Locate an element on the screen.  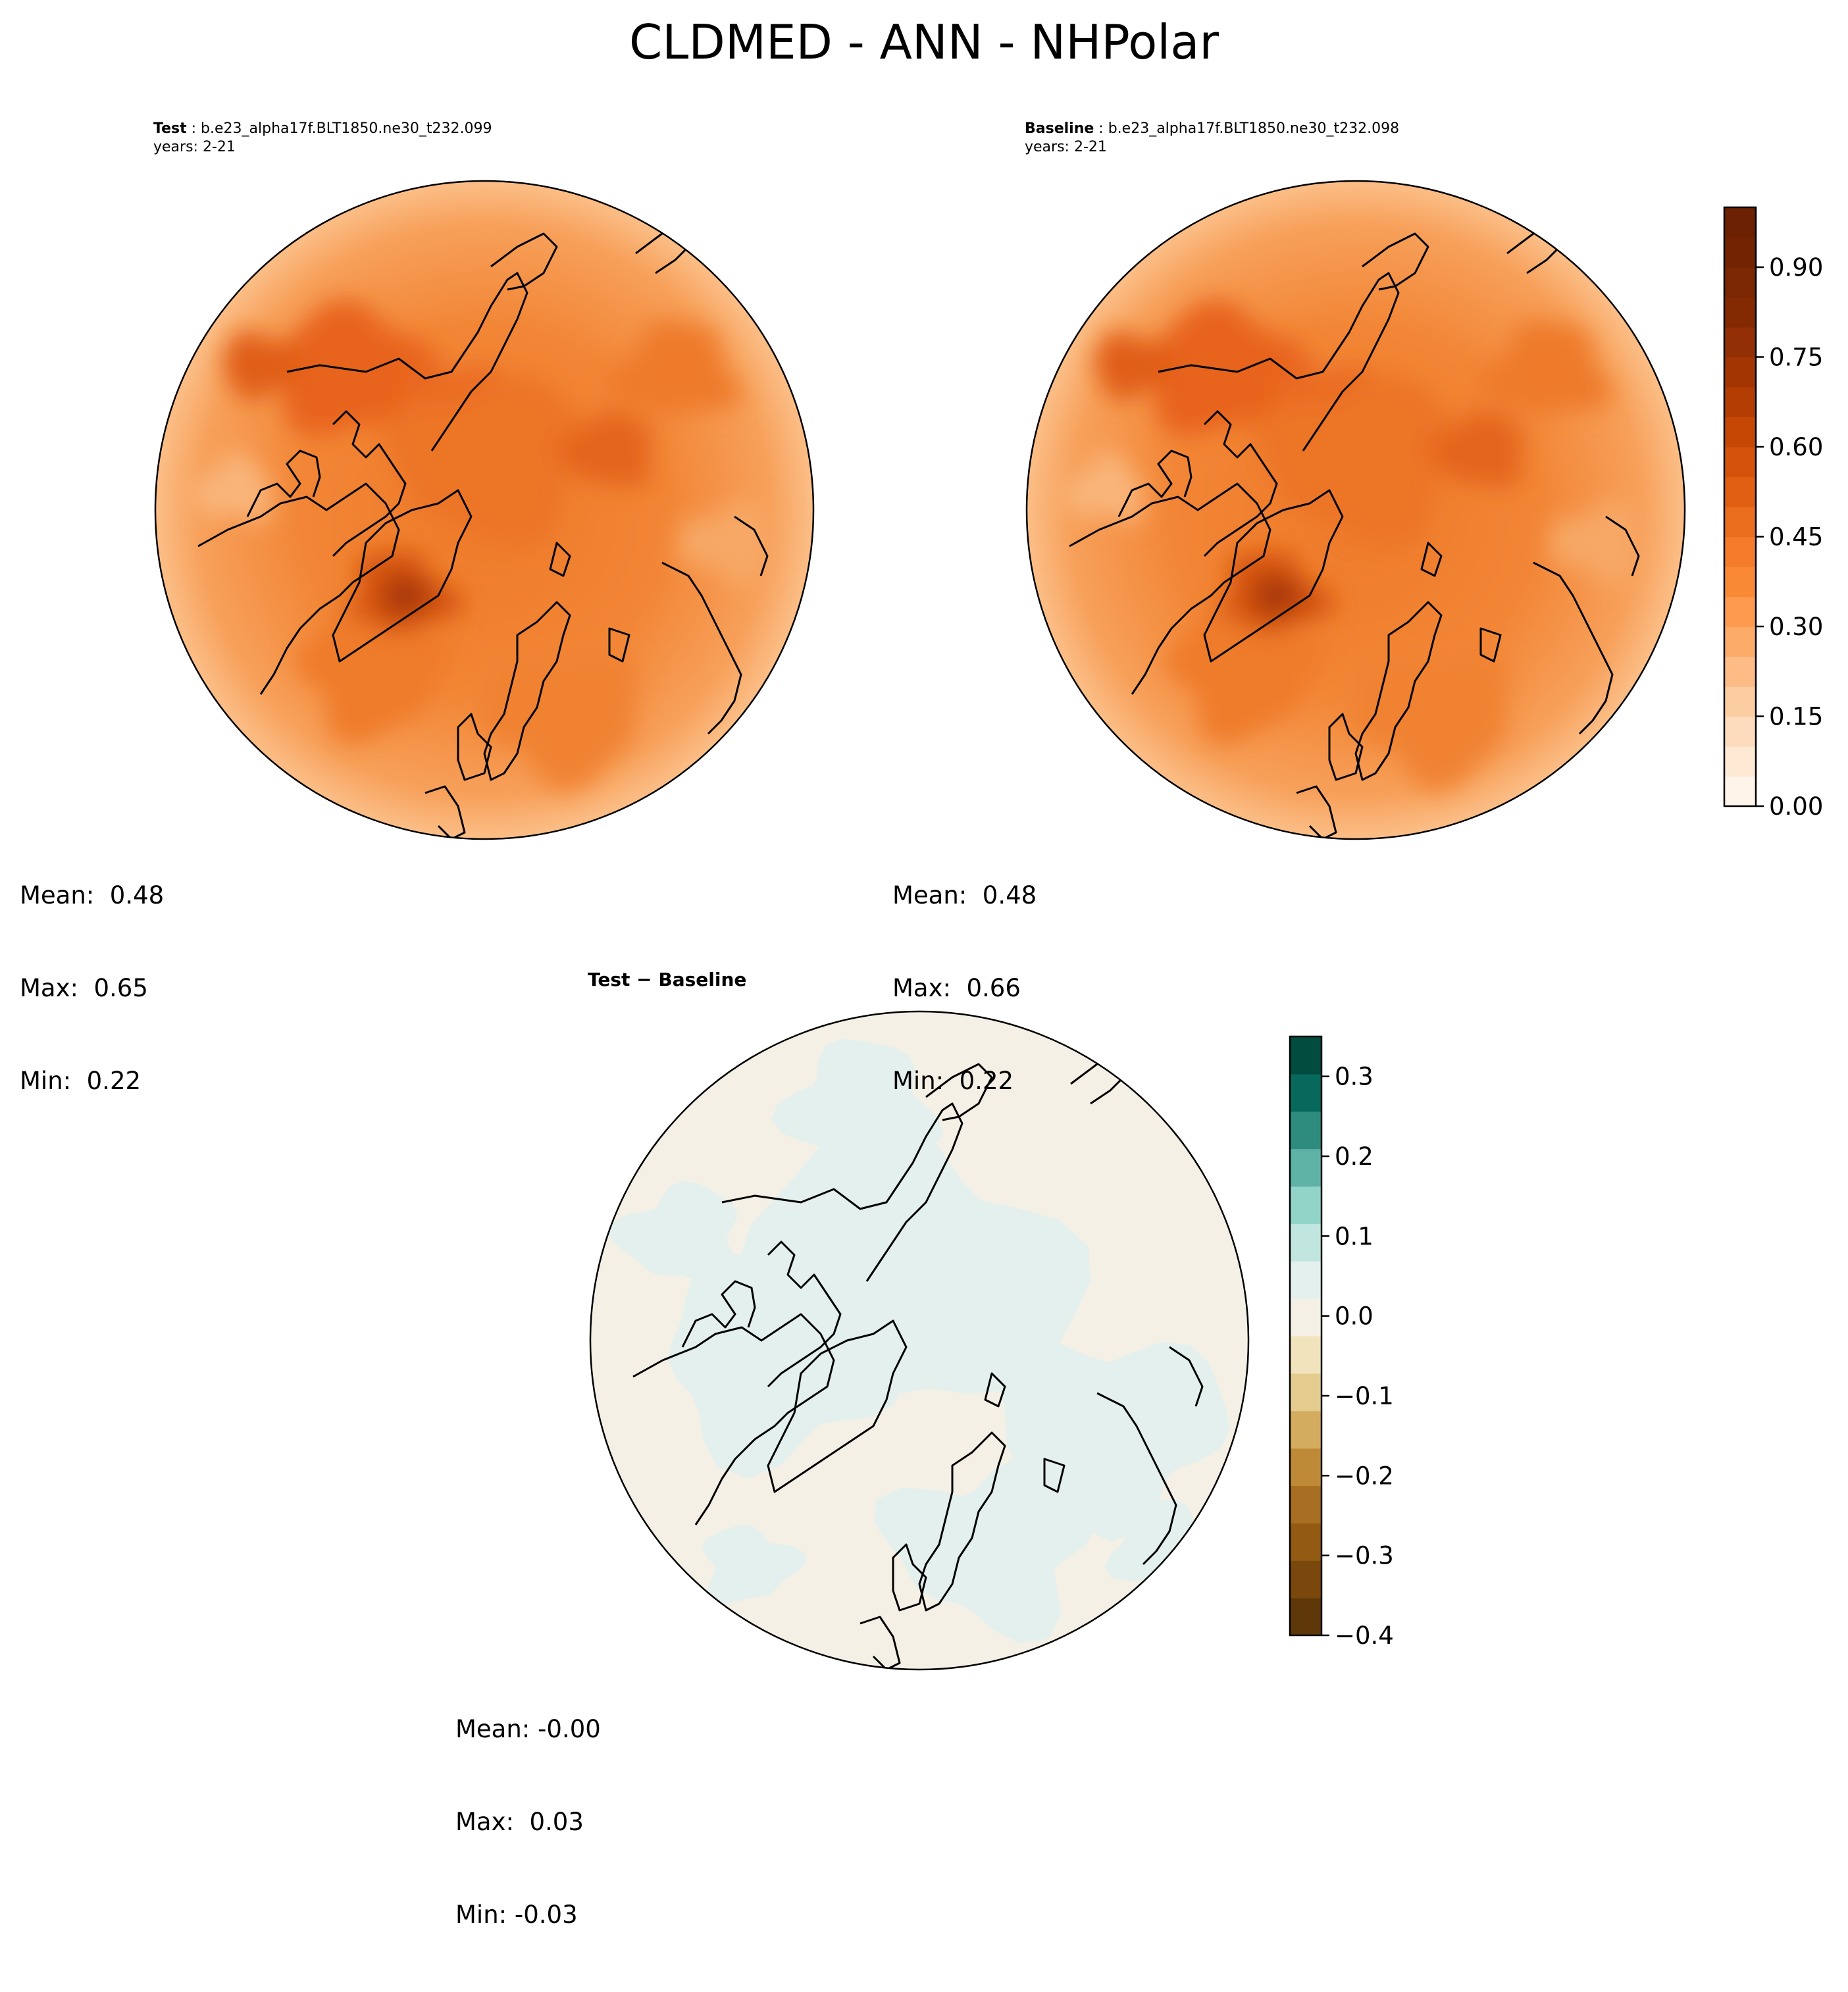
baseline-max: Max: 0.66 is located at coordinates (956, 988).